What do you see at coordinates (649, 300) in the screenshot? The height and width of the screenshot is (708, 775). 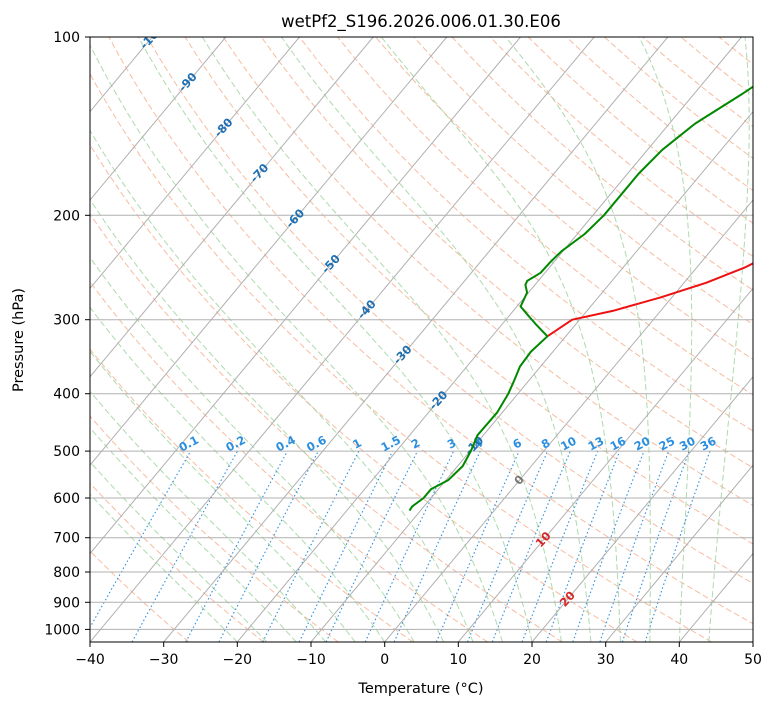 I see `series-temperature-line` at bounding box center [649, 300].